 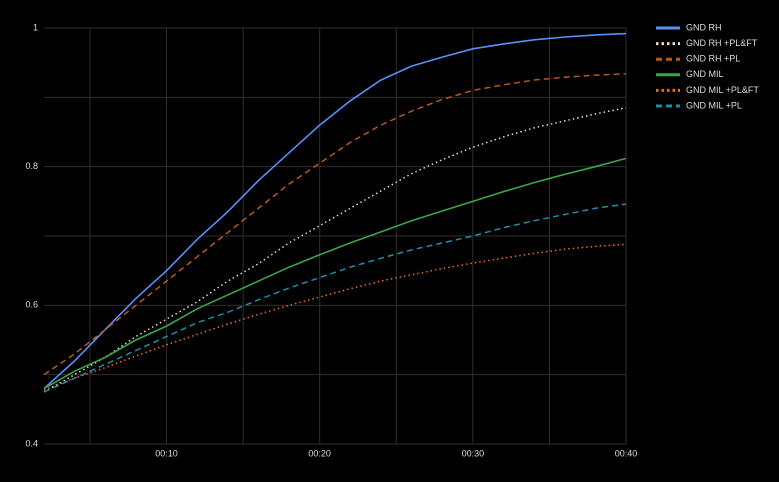 I want to click on x-tick-label: 00:10, so click(x=166, y=453).